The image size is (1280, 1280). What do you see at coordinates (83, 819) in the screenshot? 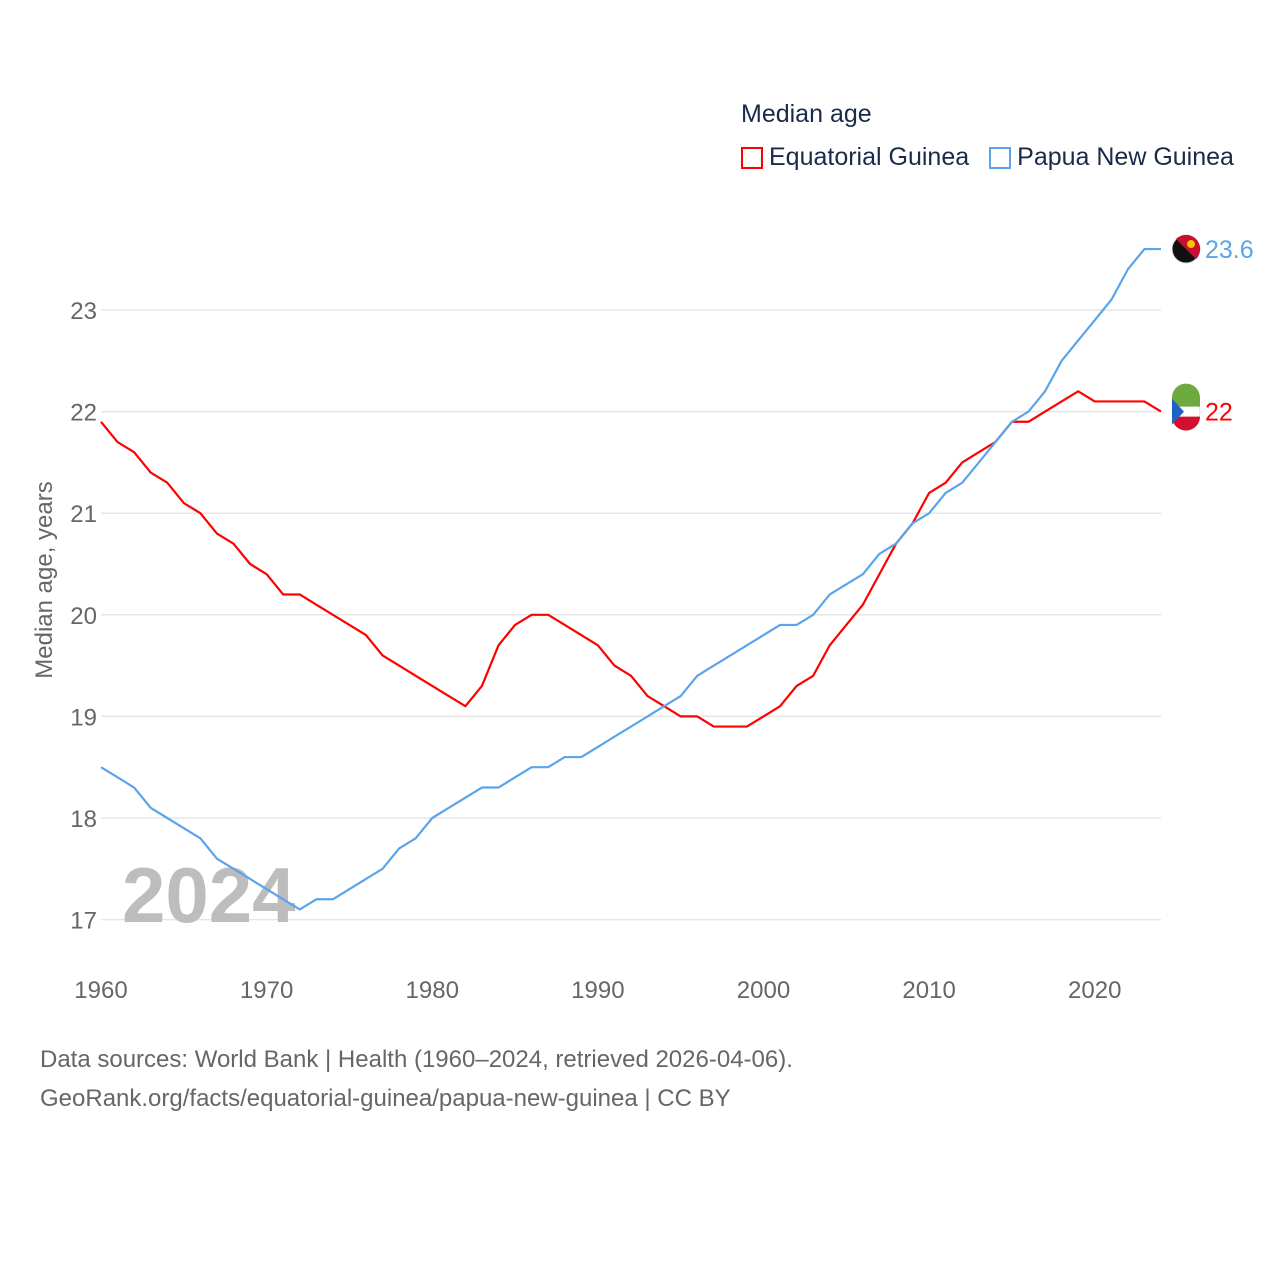
I see `y-tick-label: 18` at bounding box center [83, 819].